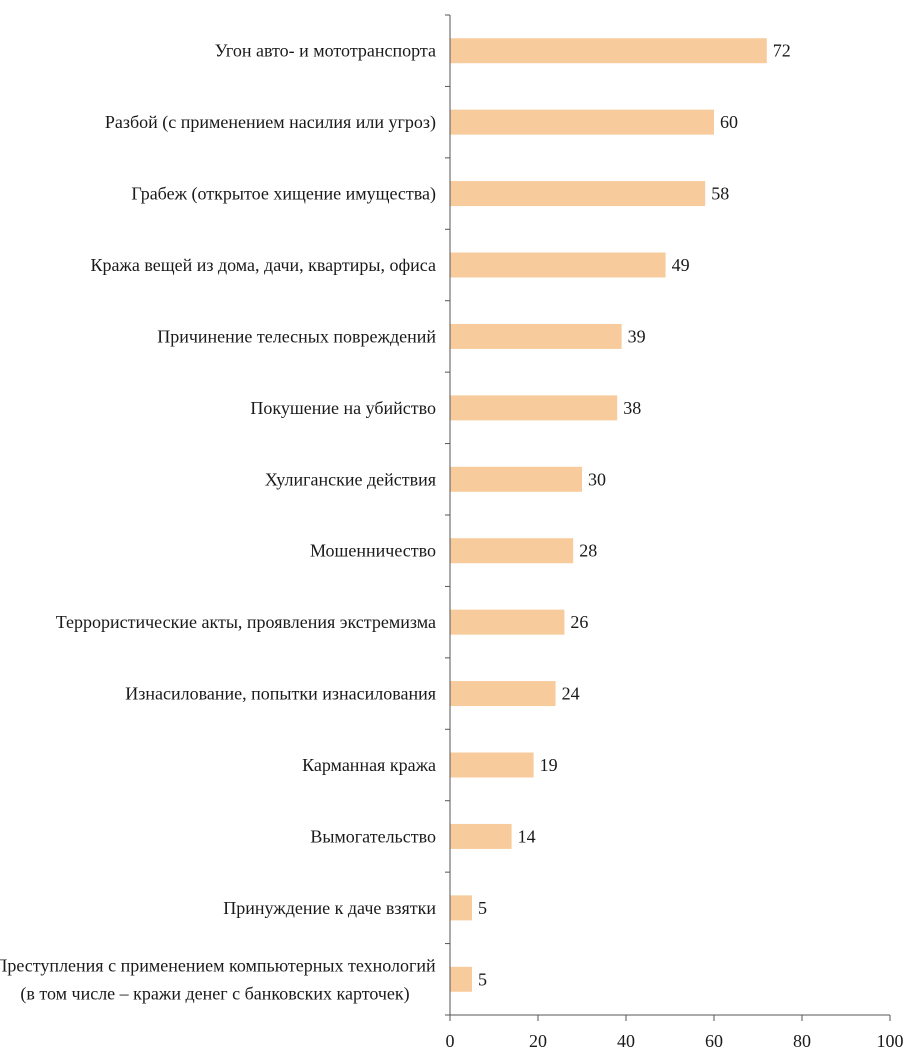 This screenshot has width=908, height=1055. I want to click on category-label: Хулиганские действия, so click(350, 479).